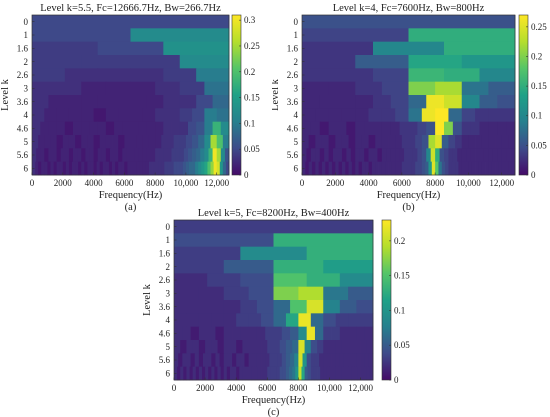 The image size is (550, 417). What do you see at coordinates (63, 183) in the screenshot?
I see `x-tick-label: 2000` at bounding box center [63, 183].